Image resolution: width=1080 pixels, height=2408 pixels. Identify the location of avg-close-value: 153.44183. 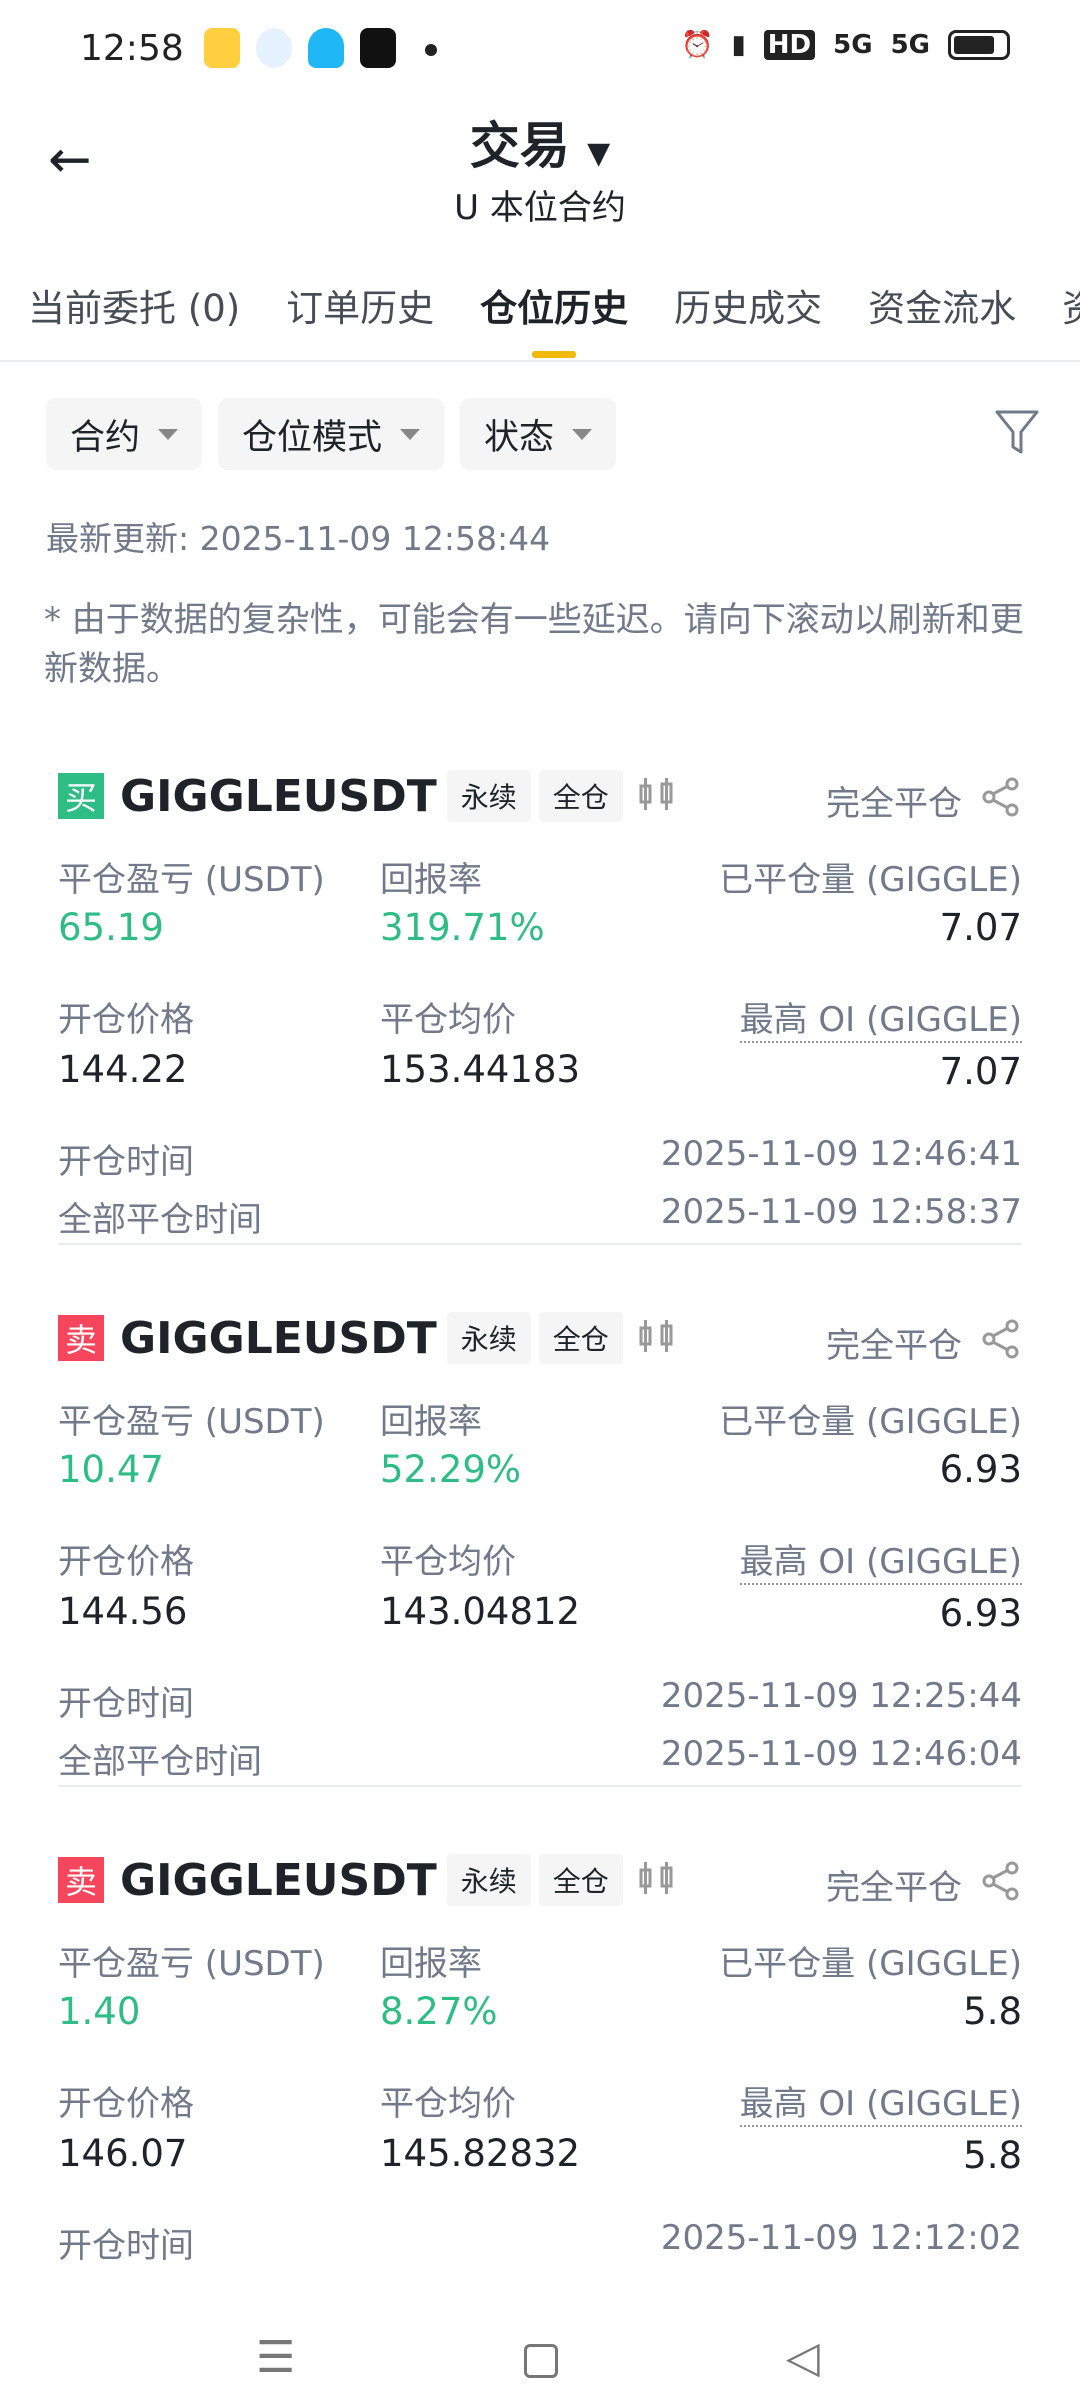
(480, 1069).